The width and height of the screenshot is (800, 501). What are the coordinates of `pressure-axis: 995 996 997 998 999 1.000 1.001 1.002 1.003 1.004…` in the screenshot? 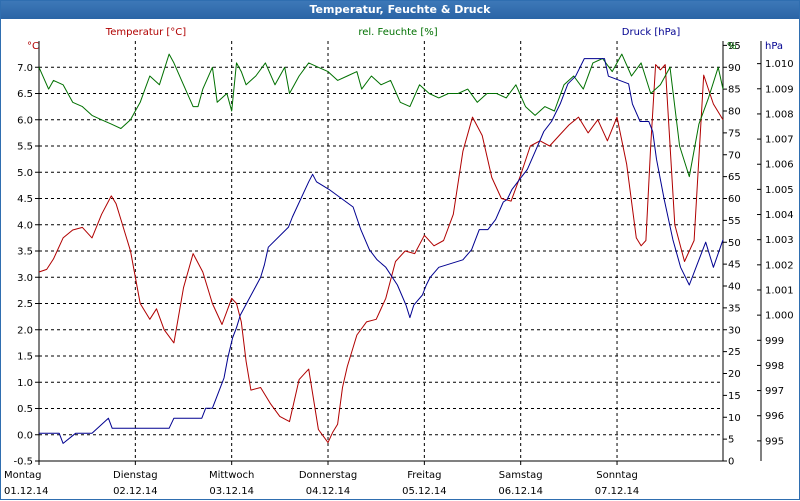 It's located at (775, 253).